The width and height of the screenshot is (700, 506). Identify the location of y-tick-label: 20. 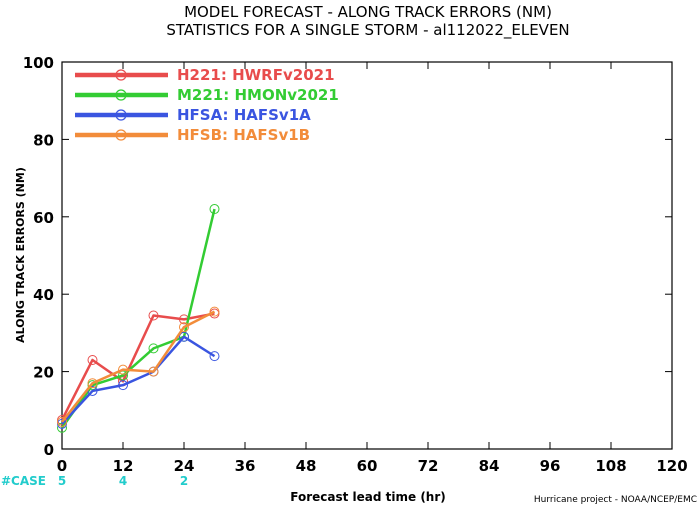
(43, 373).